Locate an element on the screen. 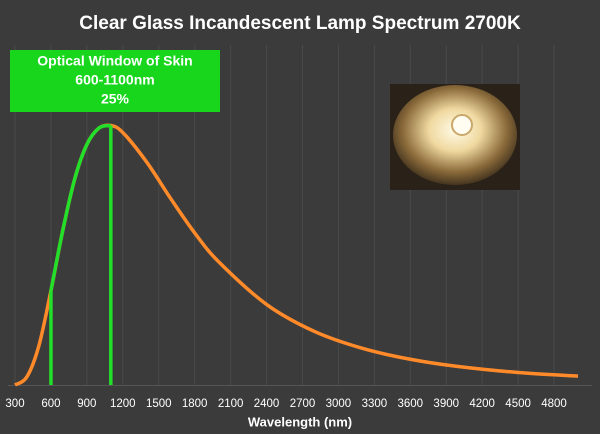 This screenshot has height=434, width=600. x-tick-label: 3900 is located at coordinates (446, 404).